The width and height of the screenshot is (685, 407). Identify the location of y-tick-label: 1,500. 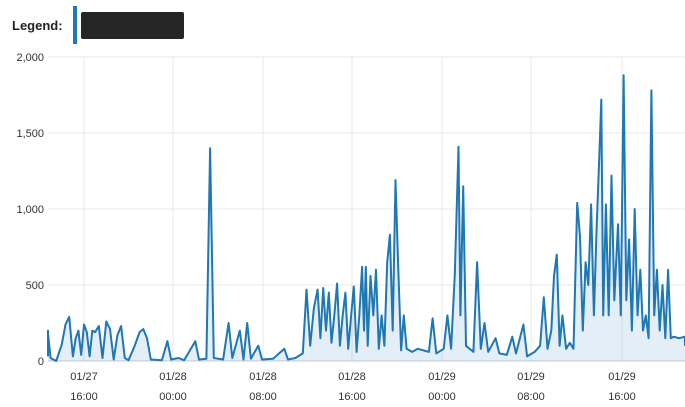
(30, 134).